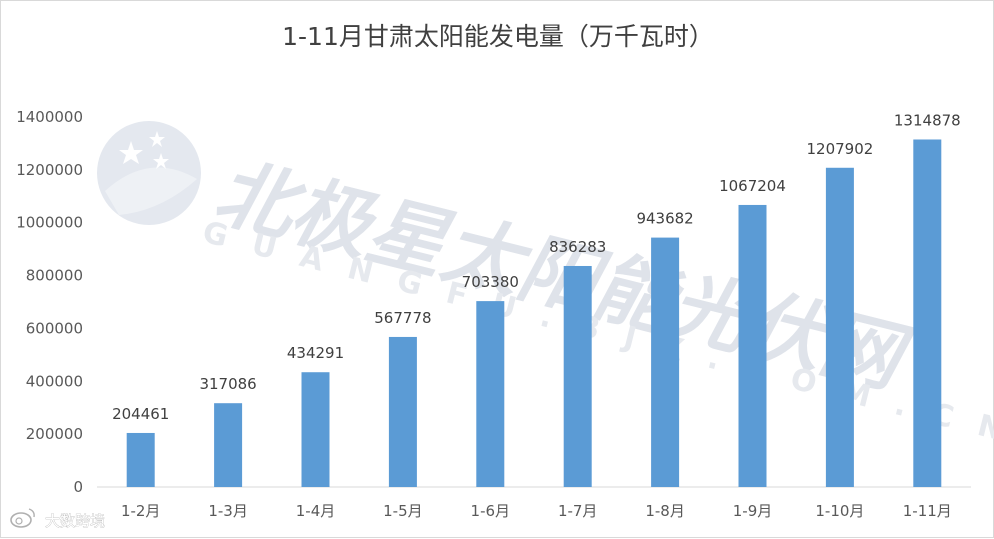  I want to click on x-tick-label: 1-10月, so click(839, 511).